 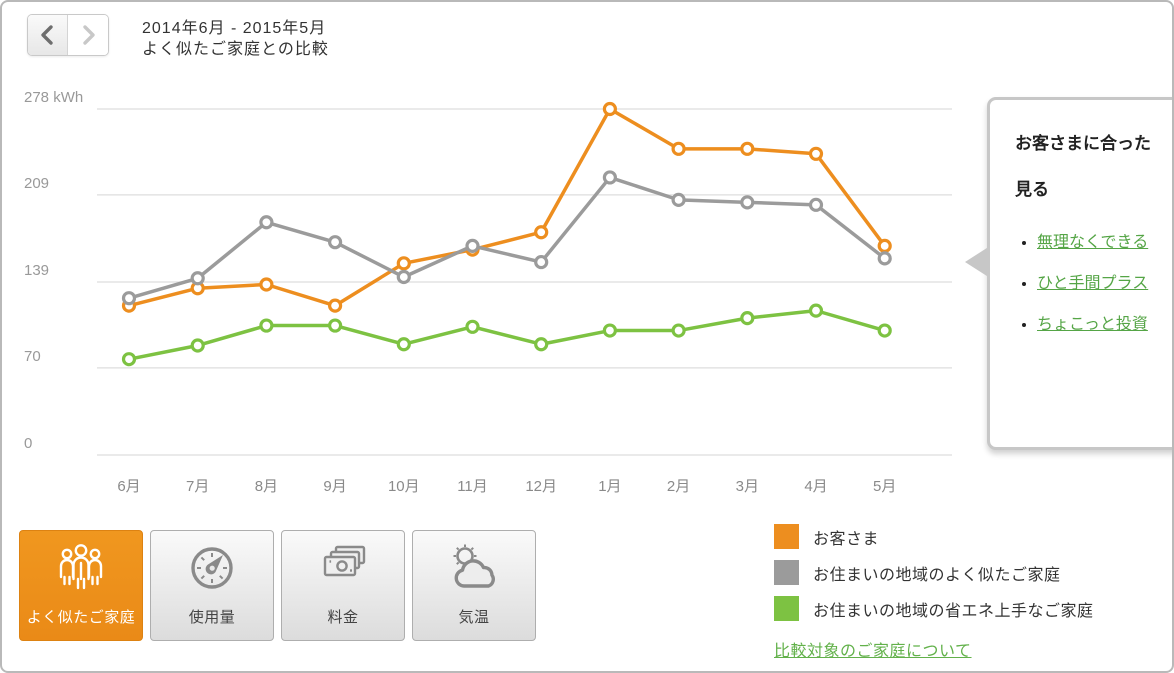 What do you see at coordinates (81, 567) in the screenshot?
I see `people-icon` at bounding box center [81, 567].